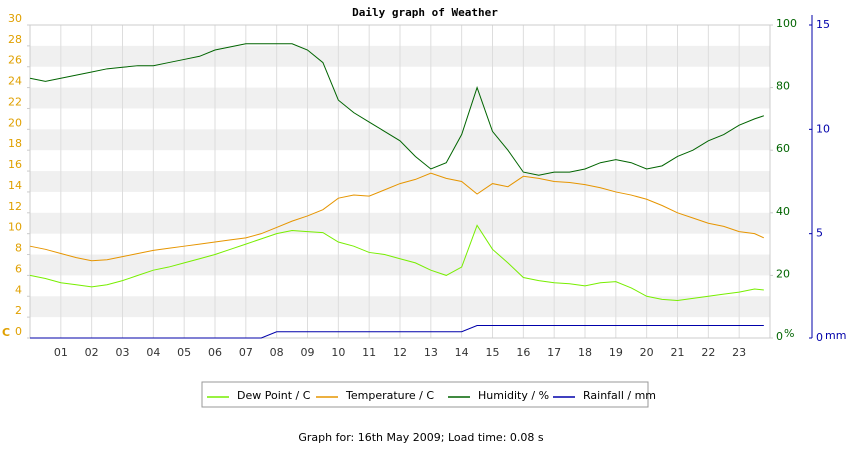 The image size is (850, 454). Describe the element at coordinates (783, 86) in the screenshot. I see `y2-tick-label: 80` at that location.